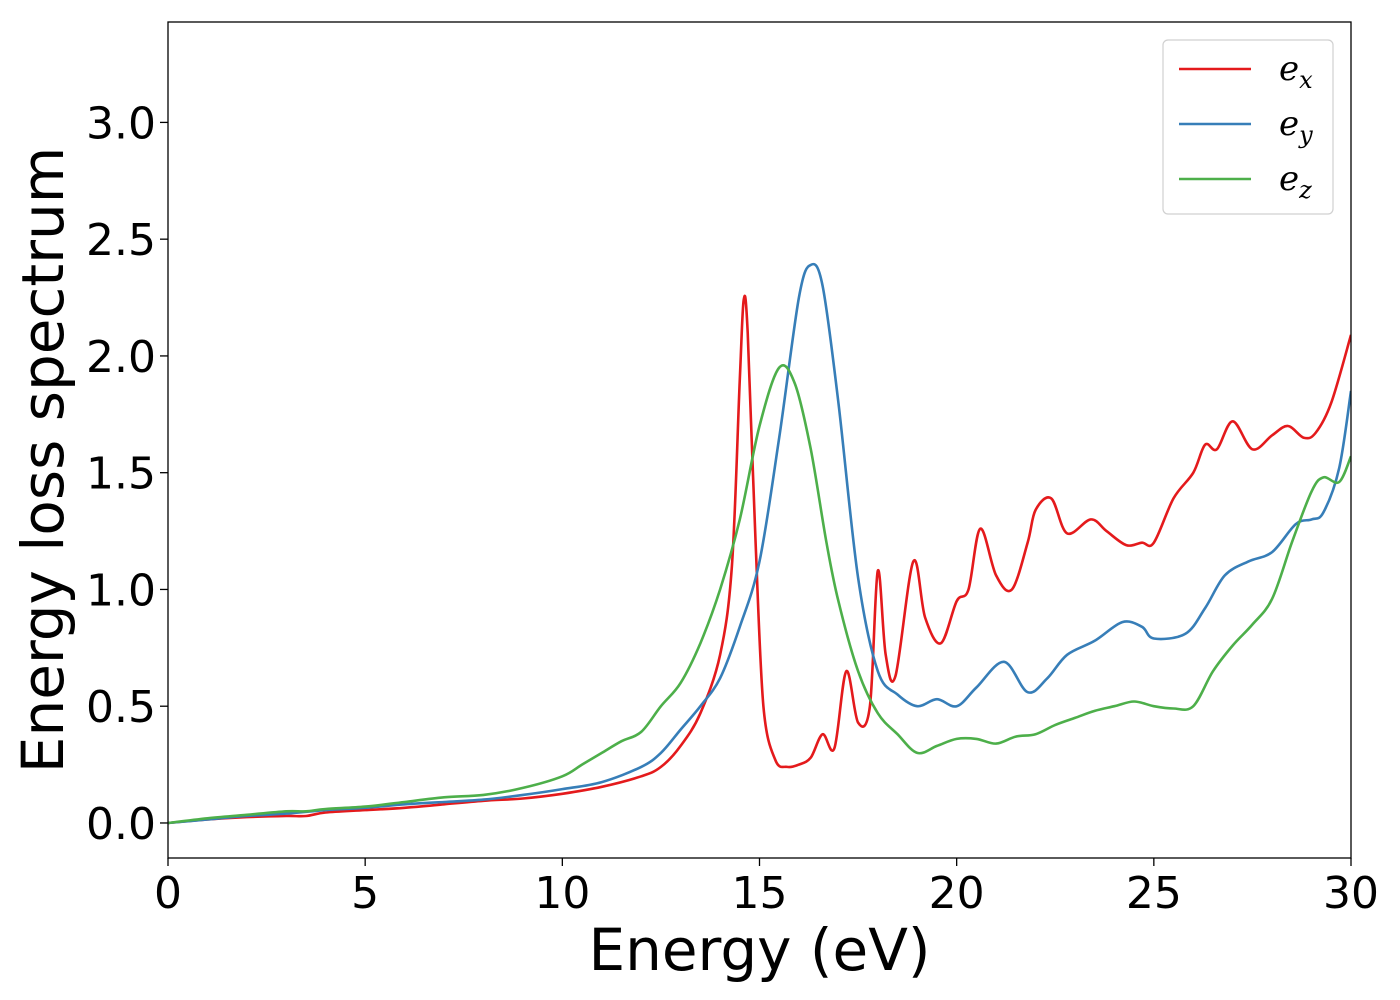 This screenshot has height=1000, width=1400. Describe the element at coordinates (121, 240) in the screenshot. I see `y-tick-label: 2.5` at that location.